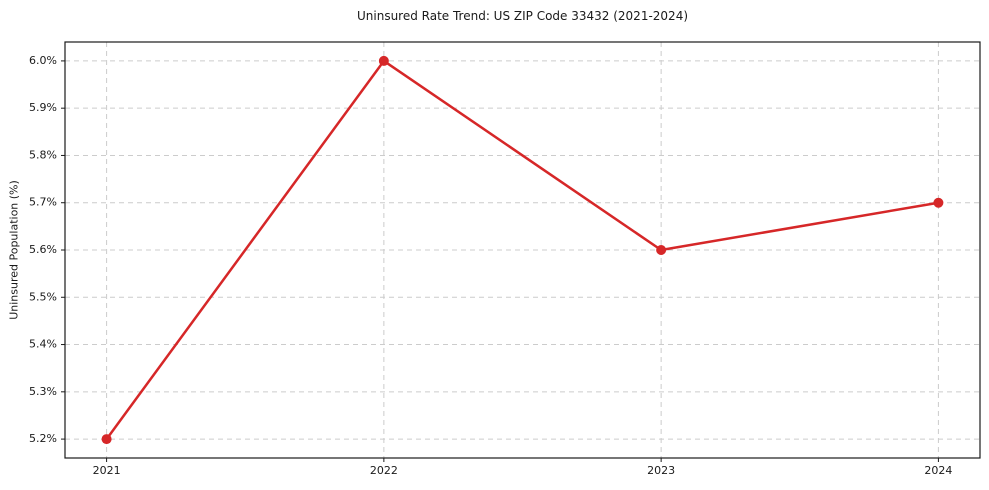 The height and width of the screenshot is (490, 989). Describe the element at coordinates (43, 60) in the screenshot. I see `y-tick-label: 6.0%` at that location.